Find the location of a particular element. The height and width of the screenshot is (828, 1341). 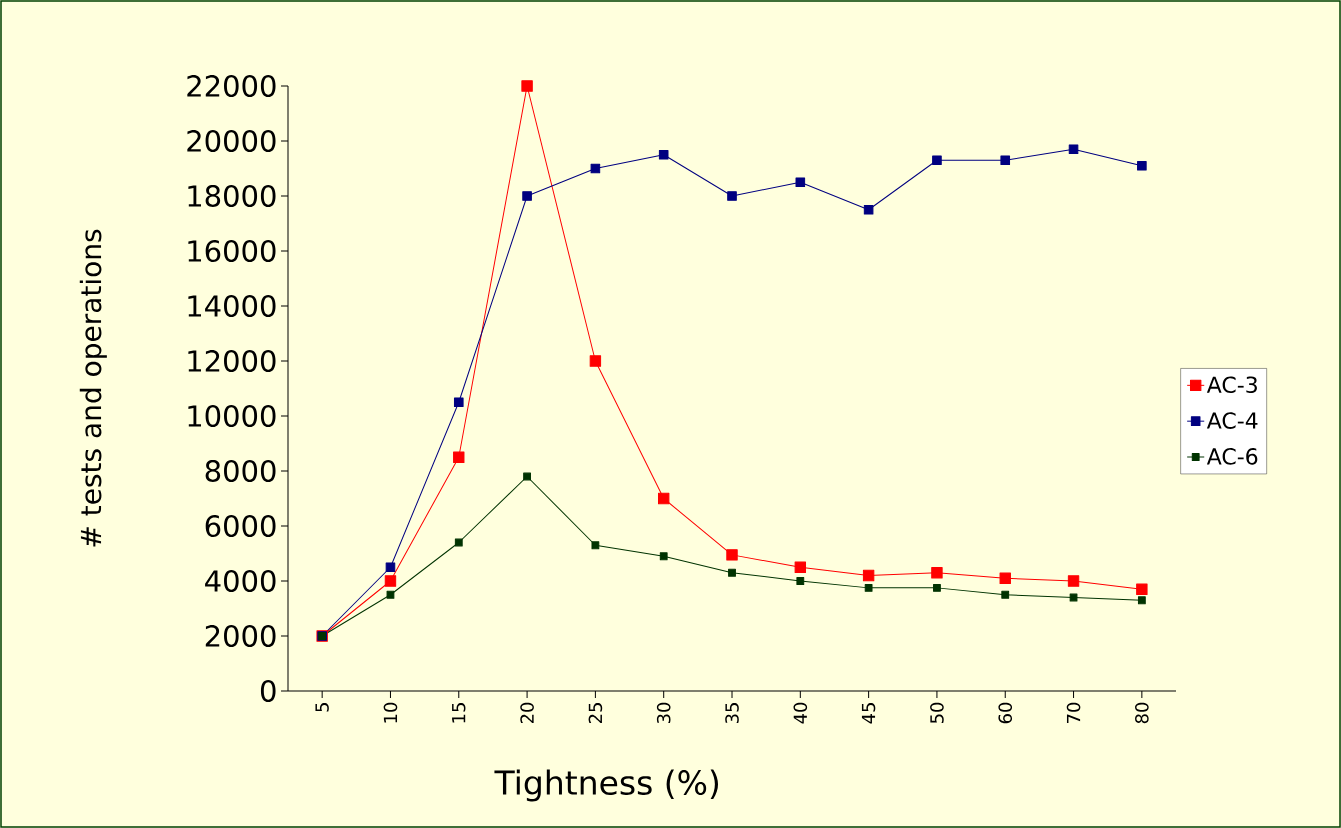

x-tick-label: 80 is located at coordinates (1142, 713).